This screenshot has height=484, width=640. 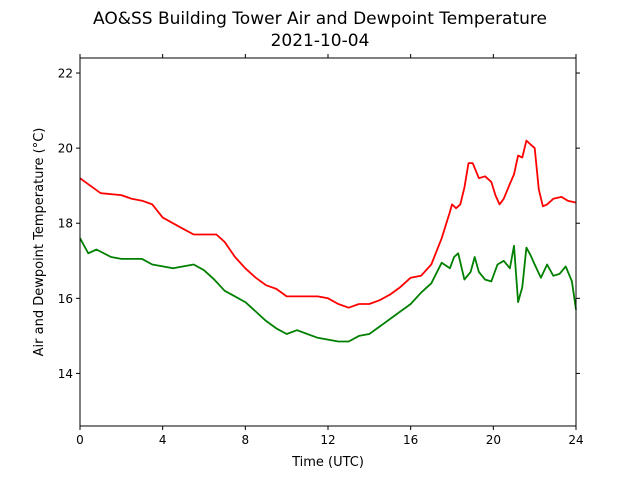 What do you see at coordinates (39, 242) in the screenshot?
I see `y-axis-label: Air and Dewpoint Temperature (°C)` at bounding box center [39, 242].